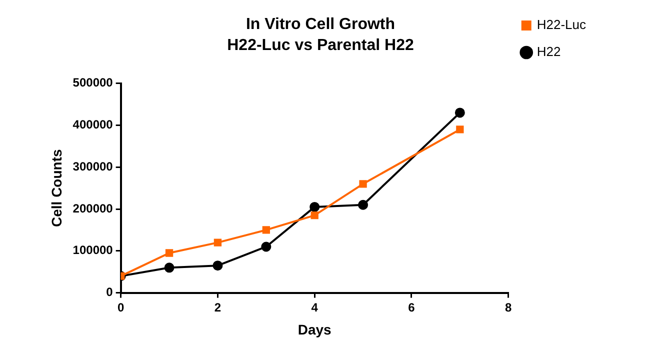  I want to click on x-tick-label: 6, so click(412, 307).